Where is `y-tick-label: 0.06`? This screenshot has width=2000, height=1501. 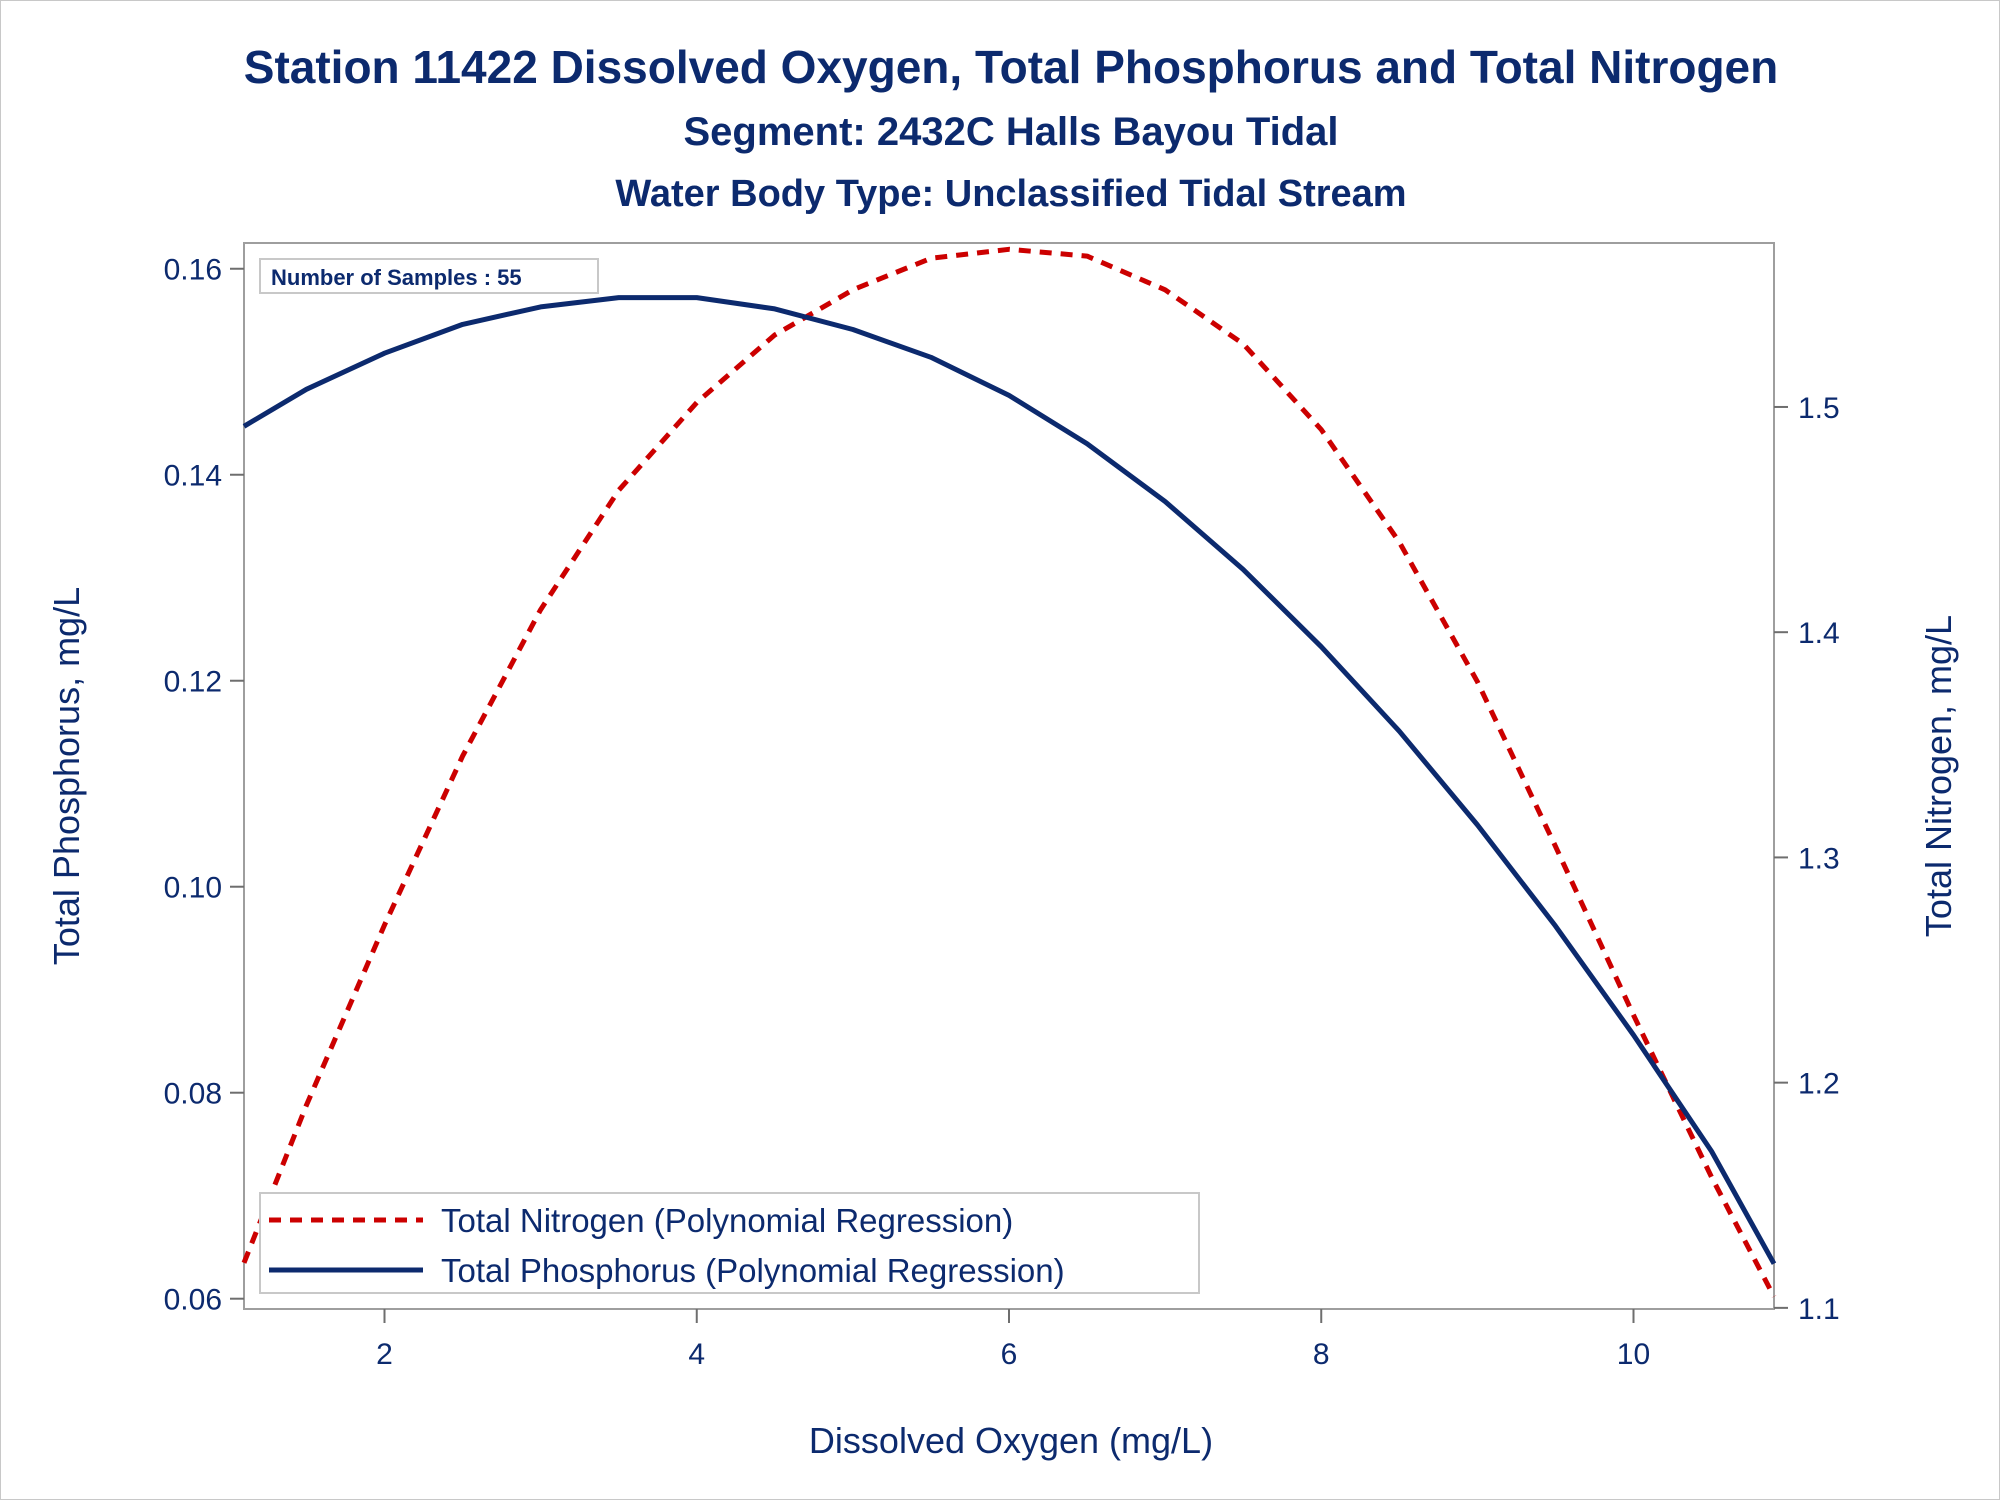
y-tick-label: 0.06 is located at coordinates (193, 1300).